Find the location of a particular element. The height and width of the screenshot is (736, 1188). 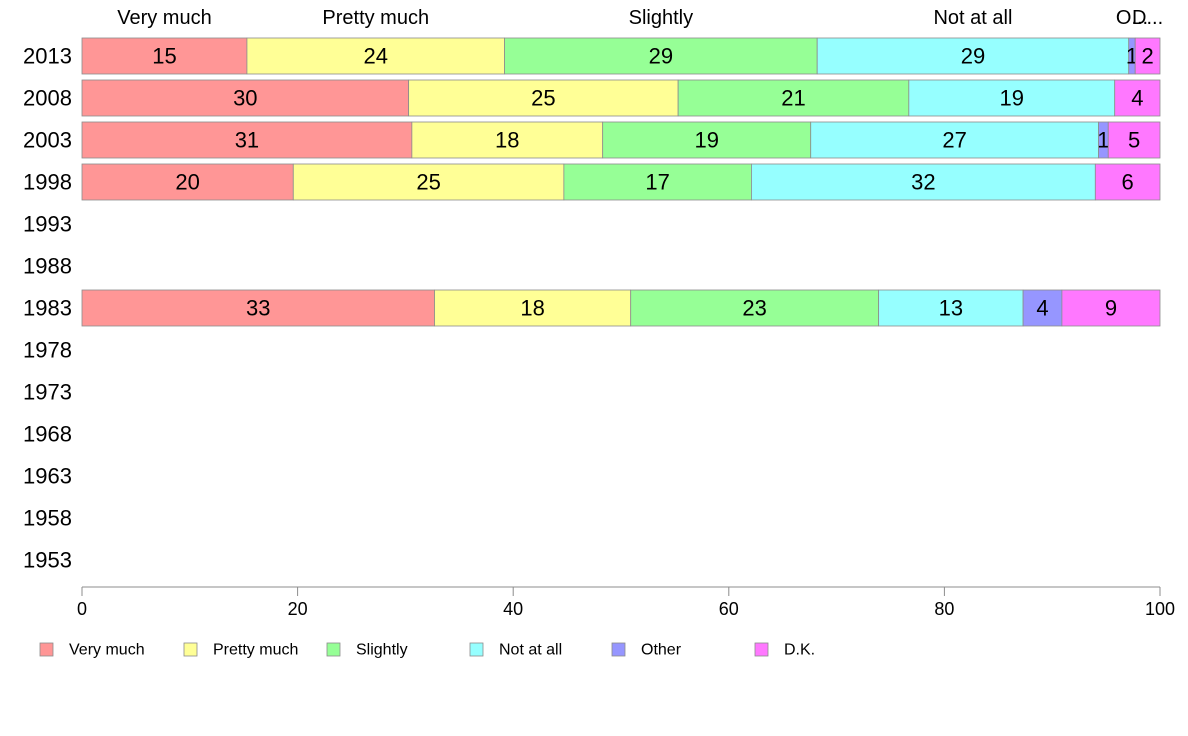

year-label-1953: 1953 is located at coordinates (47, 560).